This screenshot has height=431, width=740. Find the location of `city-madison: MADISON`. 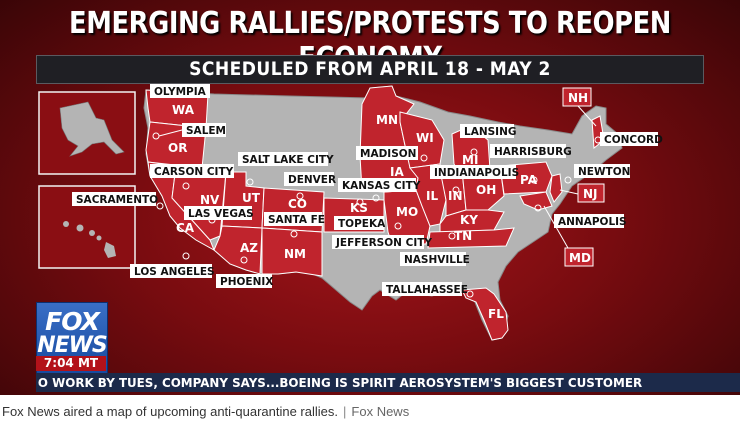

city-madison: MADISON is located at coordinates (392, 154).